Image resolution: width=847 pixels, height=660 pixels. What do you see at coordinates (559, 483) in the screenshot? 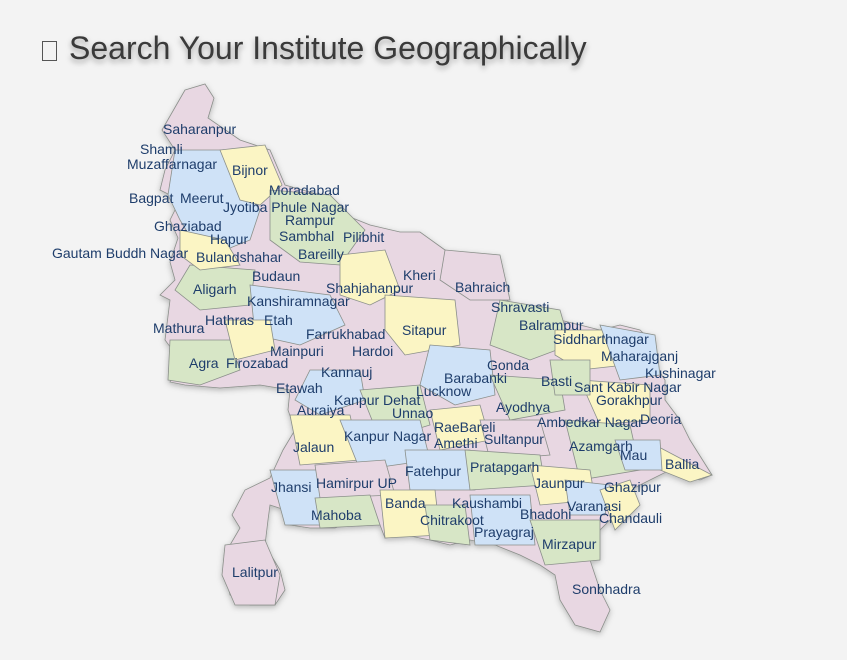
I see `district-jaunpur: Jaunpur` at bounding box center [559, 483].